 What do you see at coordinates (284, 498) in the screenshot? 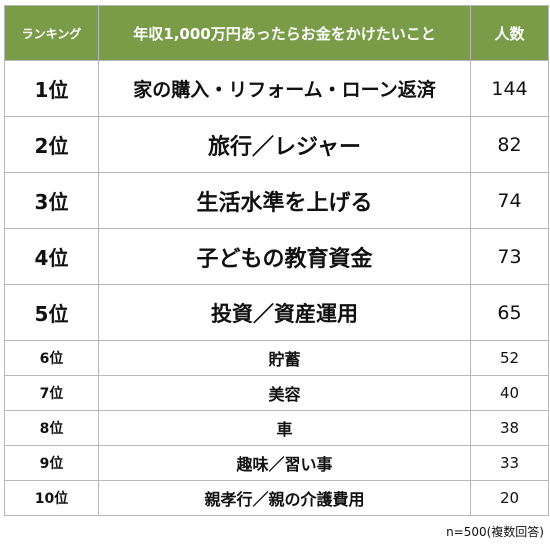
I see `item-cell: 親孝行／親の介護費用` at bounding box center [284, 498].